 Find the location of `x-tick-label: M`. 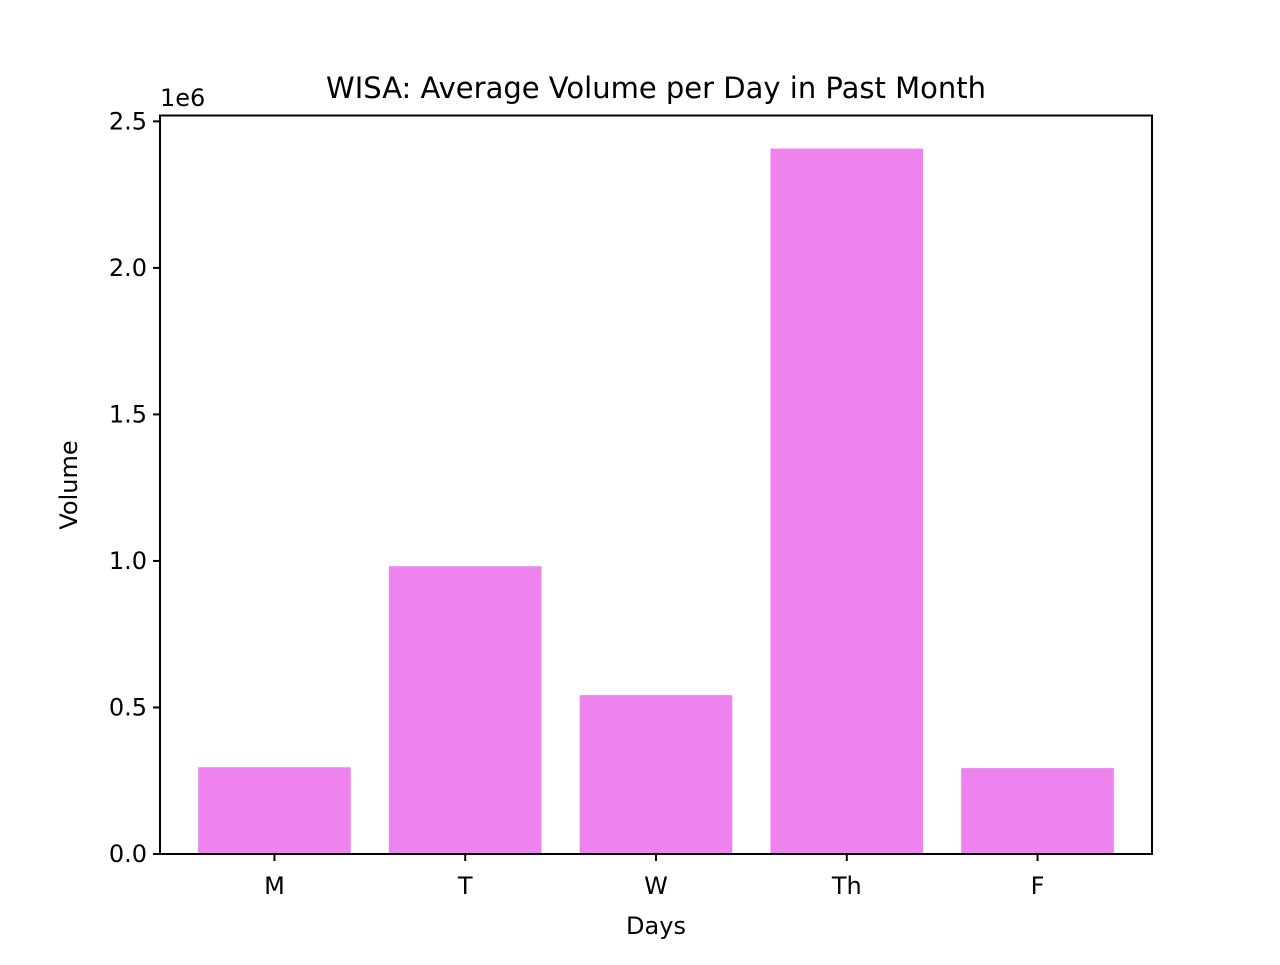

x-tick-label: M is located at coordinates (274, 886).